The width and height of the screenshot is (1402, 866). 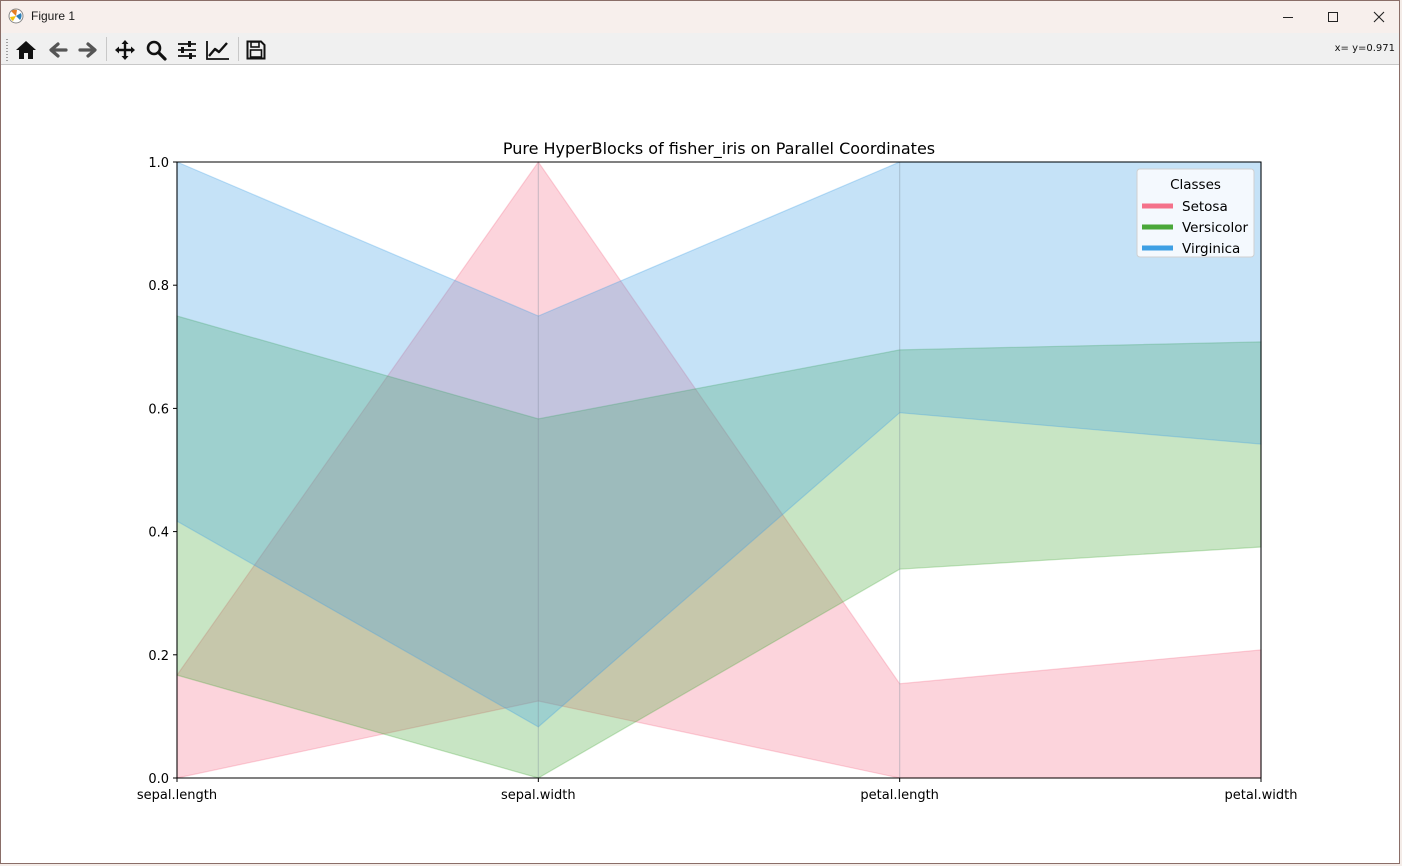 I want to click on y-tick-label: 1.0, so click(x=158, y=163).